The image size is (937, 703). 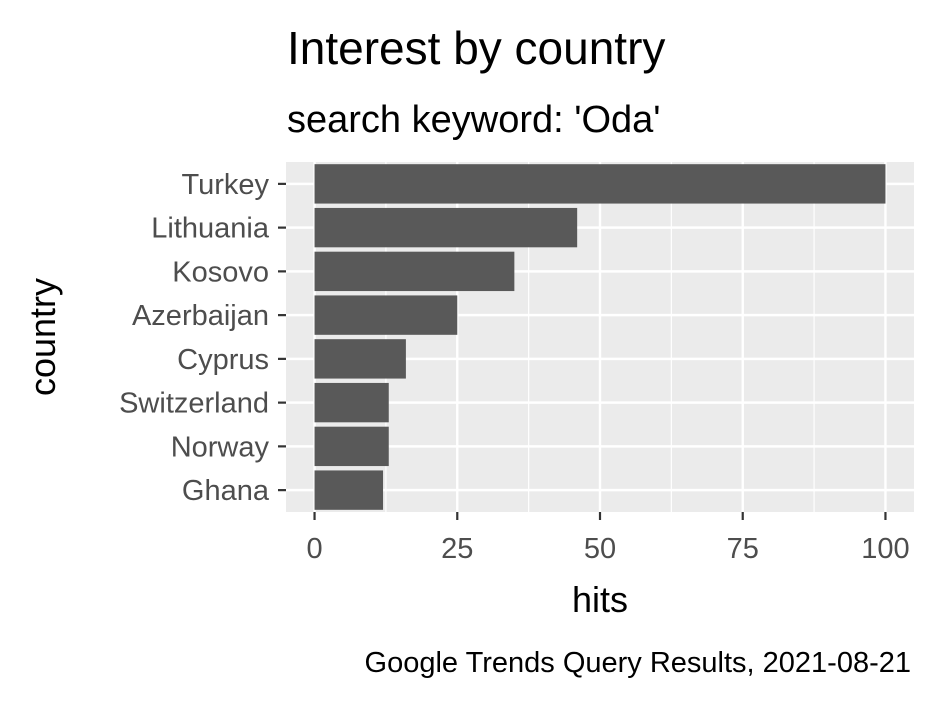 What do you see at coordinates (220, 447) in the screenshot?
I see `y-tick-label: Norway` at bounding box center [220, 447].